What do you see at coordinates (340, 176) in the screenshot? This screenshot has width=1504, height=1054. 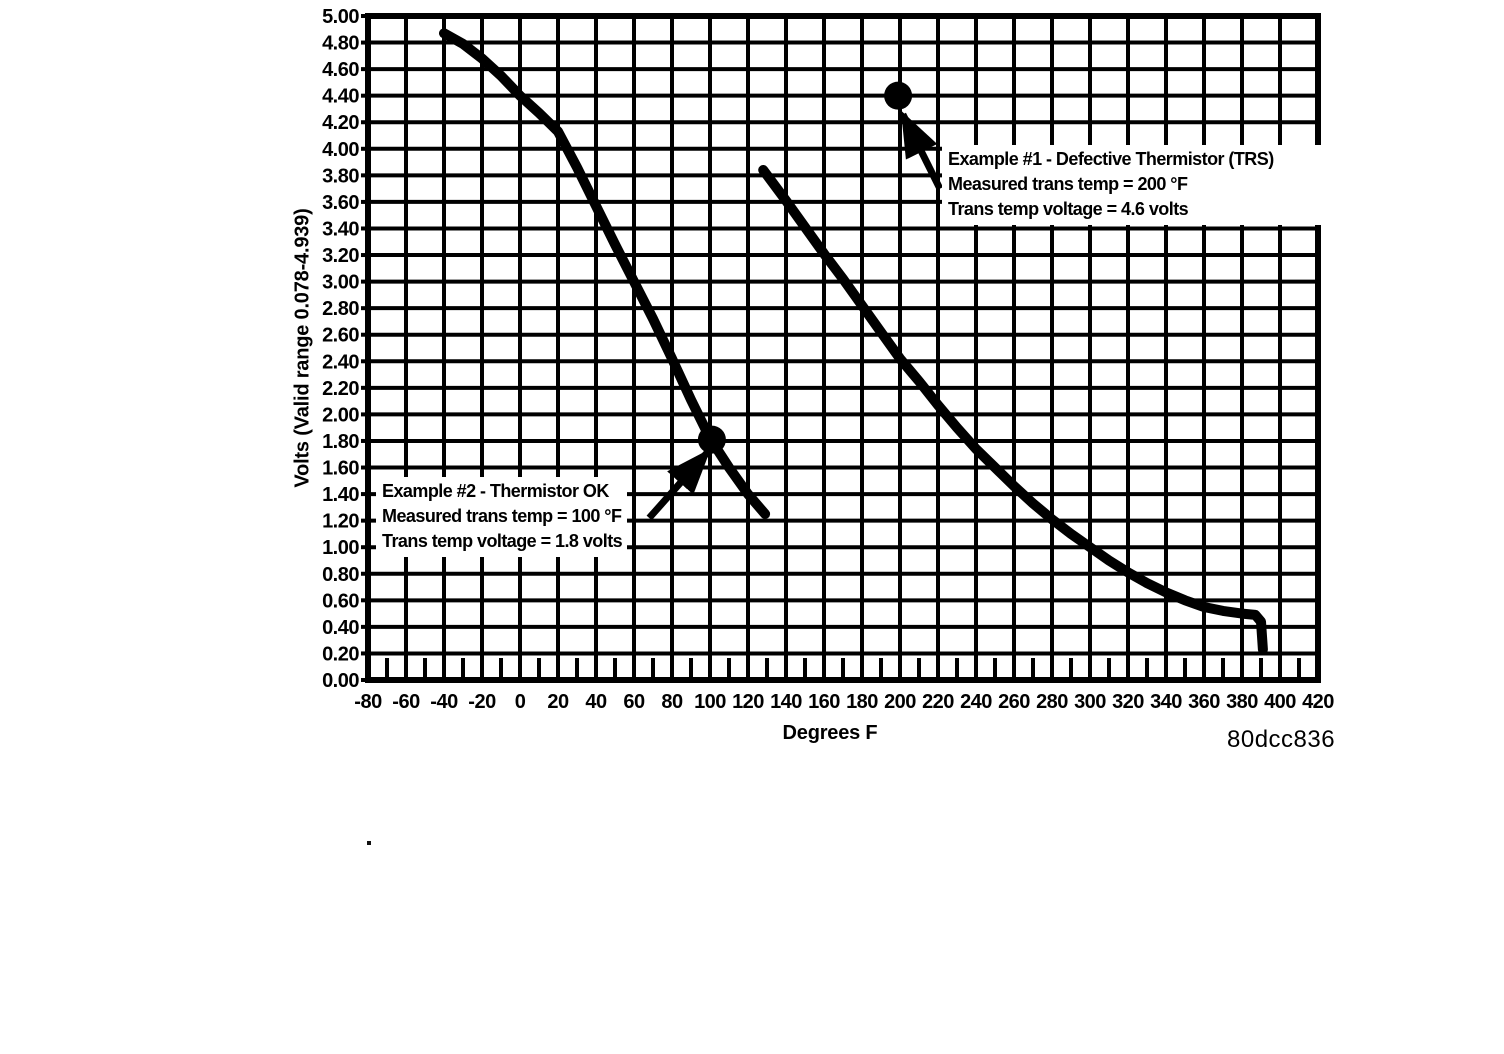 I see `y-tick-label: 3.80` at bounding box center [340, 176].